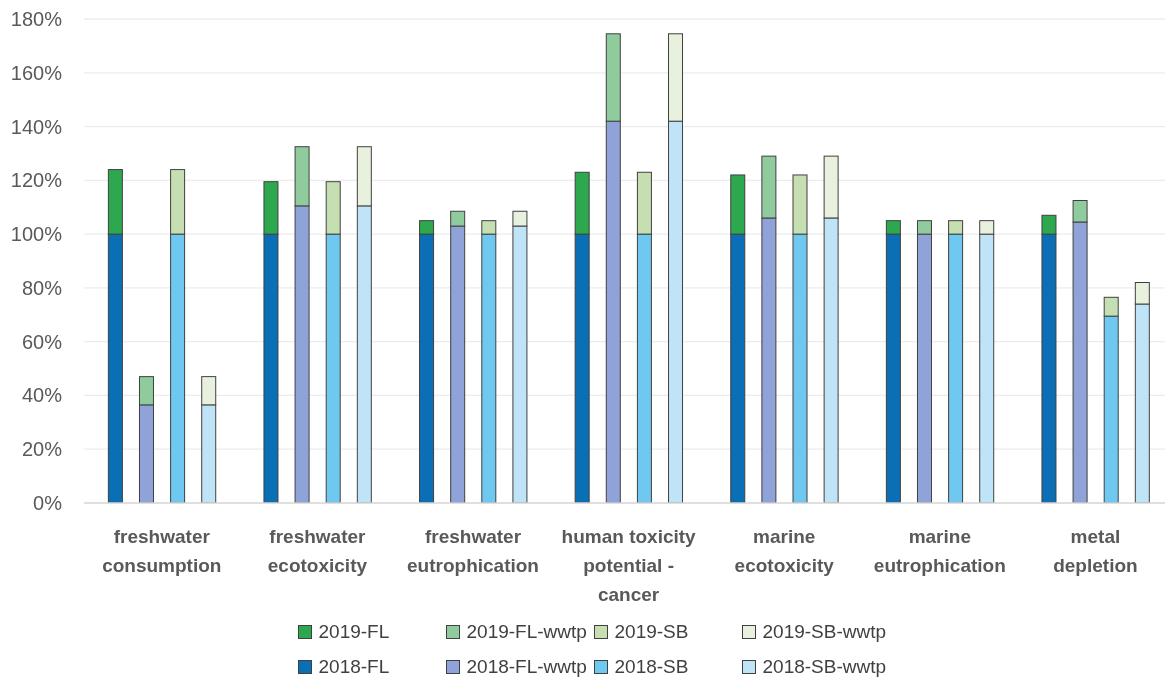 This screenshot has height=686, width=1165. Describe the element at coordinates (824, 632) in the screenshot. I see `legend-label: 2019-SB-wwtp` at that location.